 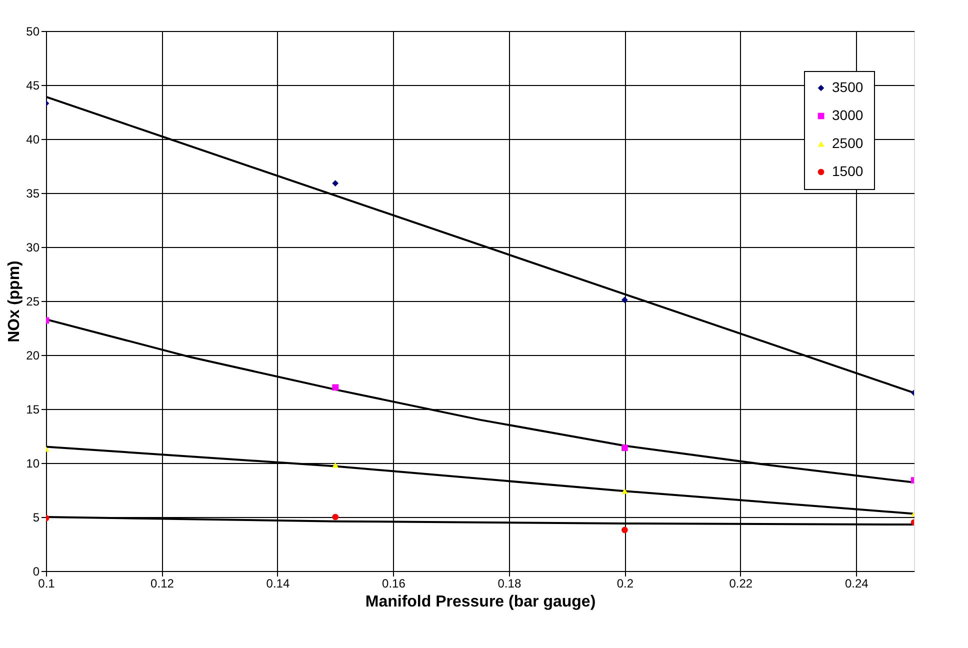 What do you see at coordinates (848, 87) in the screenshot?
I see `legend-label: 3500` at bounding box center [848, 87].